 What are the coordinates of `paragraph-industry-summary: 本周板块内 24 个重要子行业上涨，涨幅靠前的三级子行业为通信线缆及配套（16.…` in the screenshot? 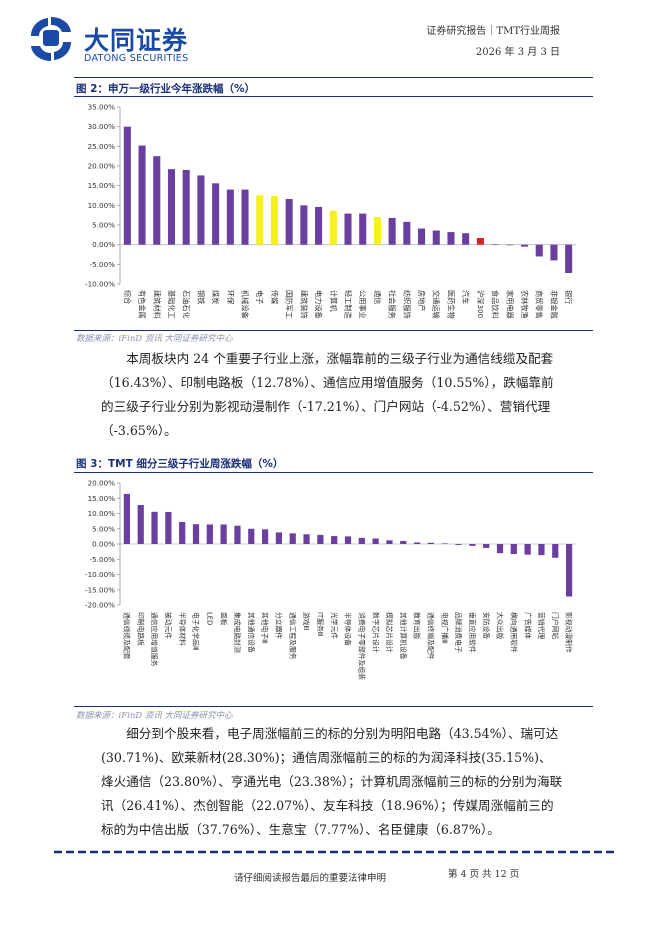 It's located at (332, 395).